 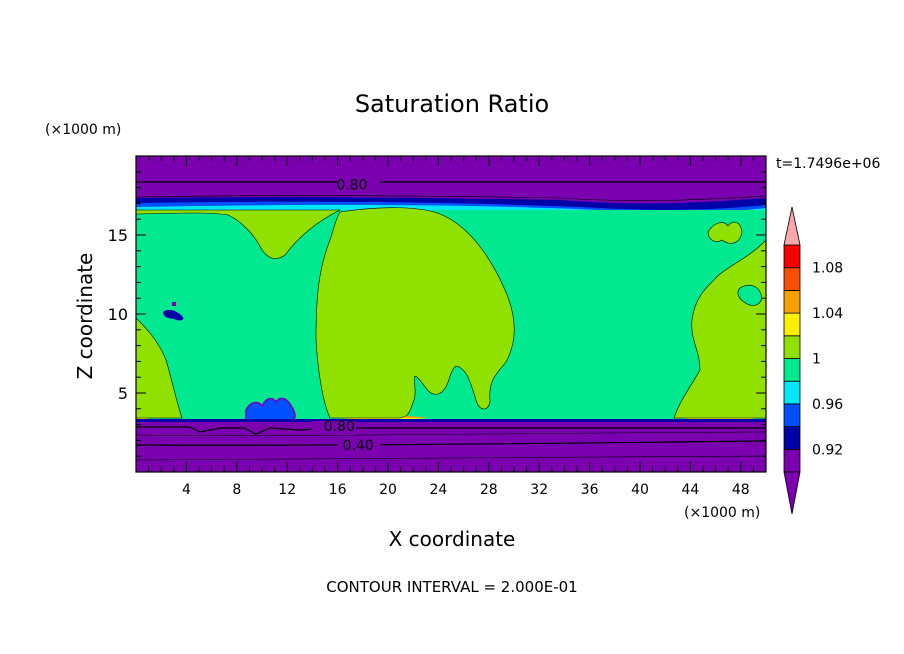 I want to click on contour-lower-minor, so click(x=451, y=433).